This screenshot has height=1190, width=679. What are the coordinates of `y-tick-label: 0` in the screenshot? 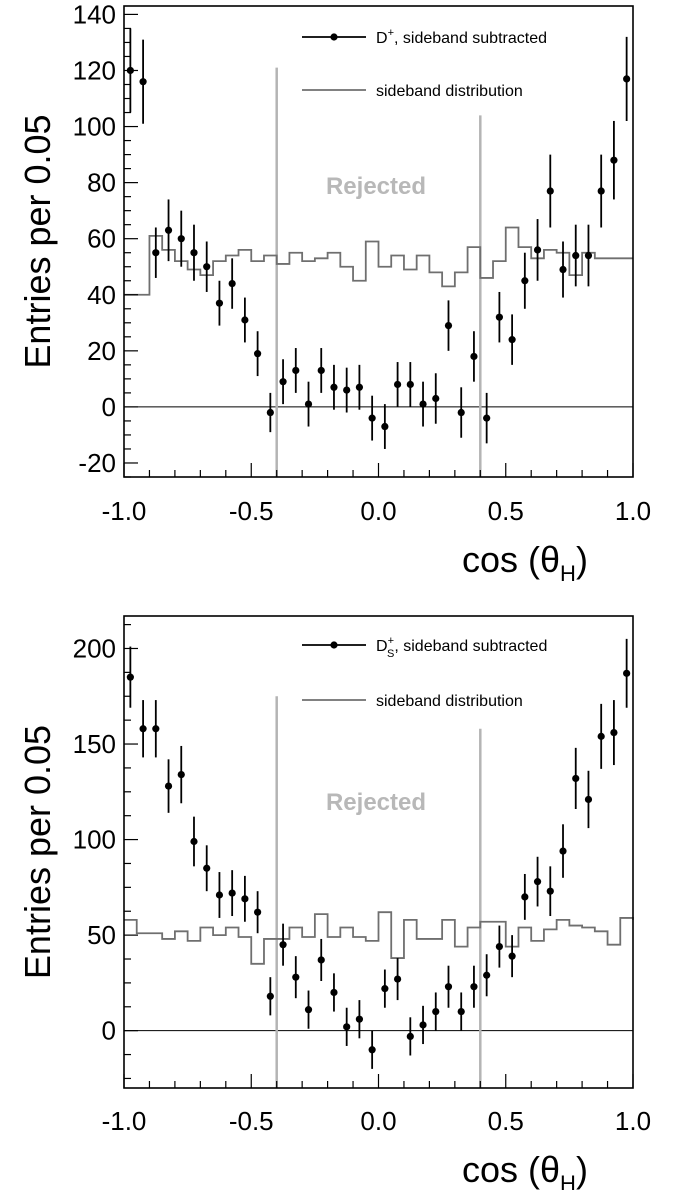 It's located at (109, 1031).